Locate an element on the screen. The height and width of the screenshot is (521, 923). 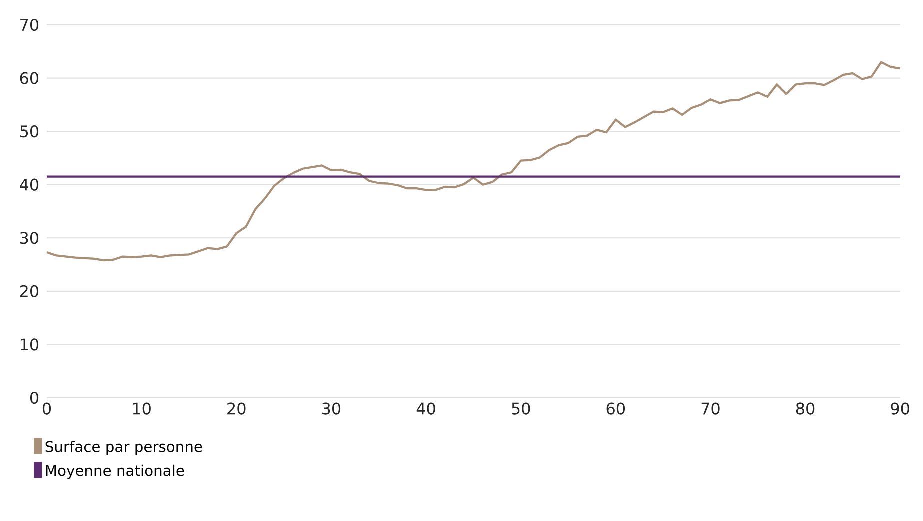
x-tick-label: 60 is located at coordinates (616, 408).